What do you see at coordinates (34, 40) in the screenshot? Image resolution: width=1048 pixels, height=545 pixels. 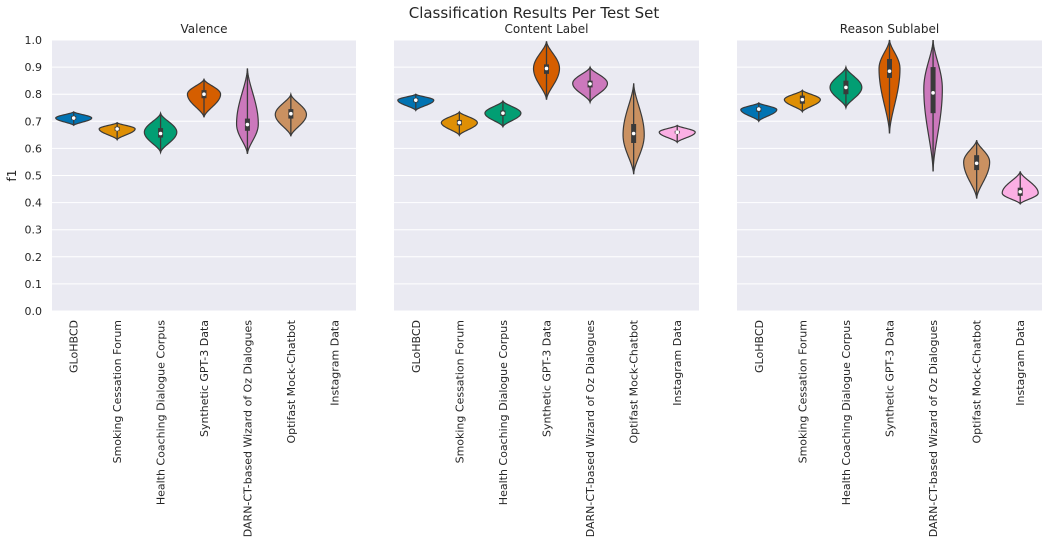 I see `y-tick-label: 1.0` at bounding box center [34, 40].